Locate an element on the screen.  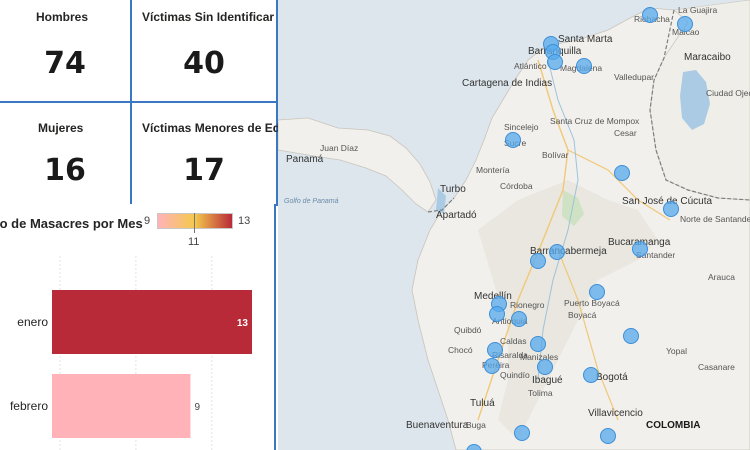
border-colombia-venezuela is located at coordinates (699, 105).